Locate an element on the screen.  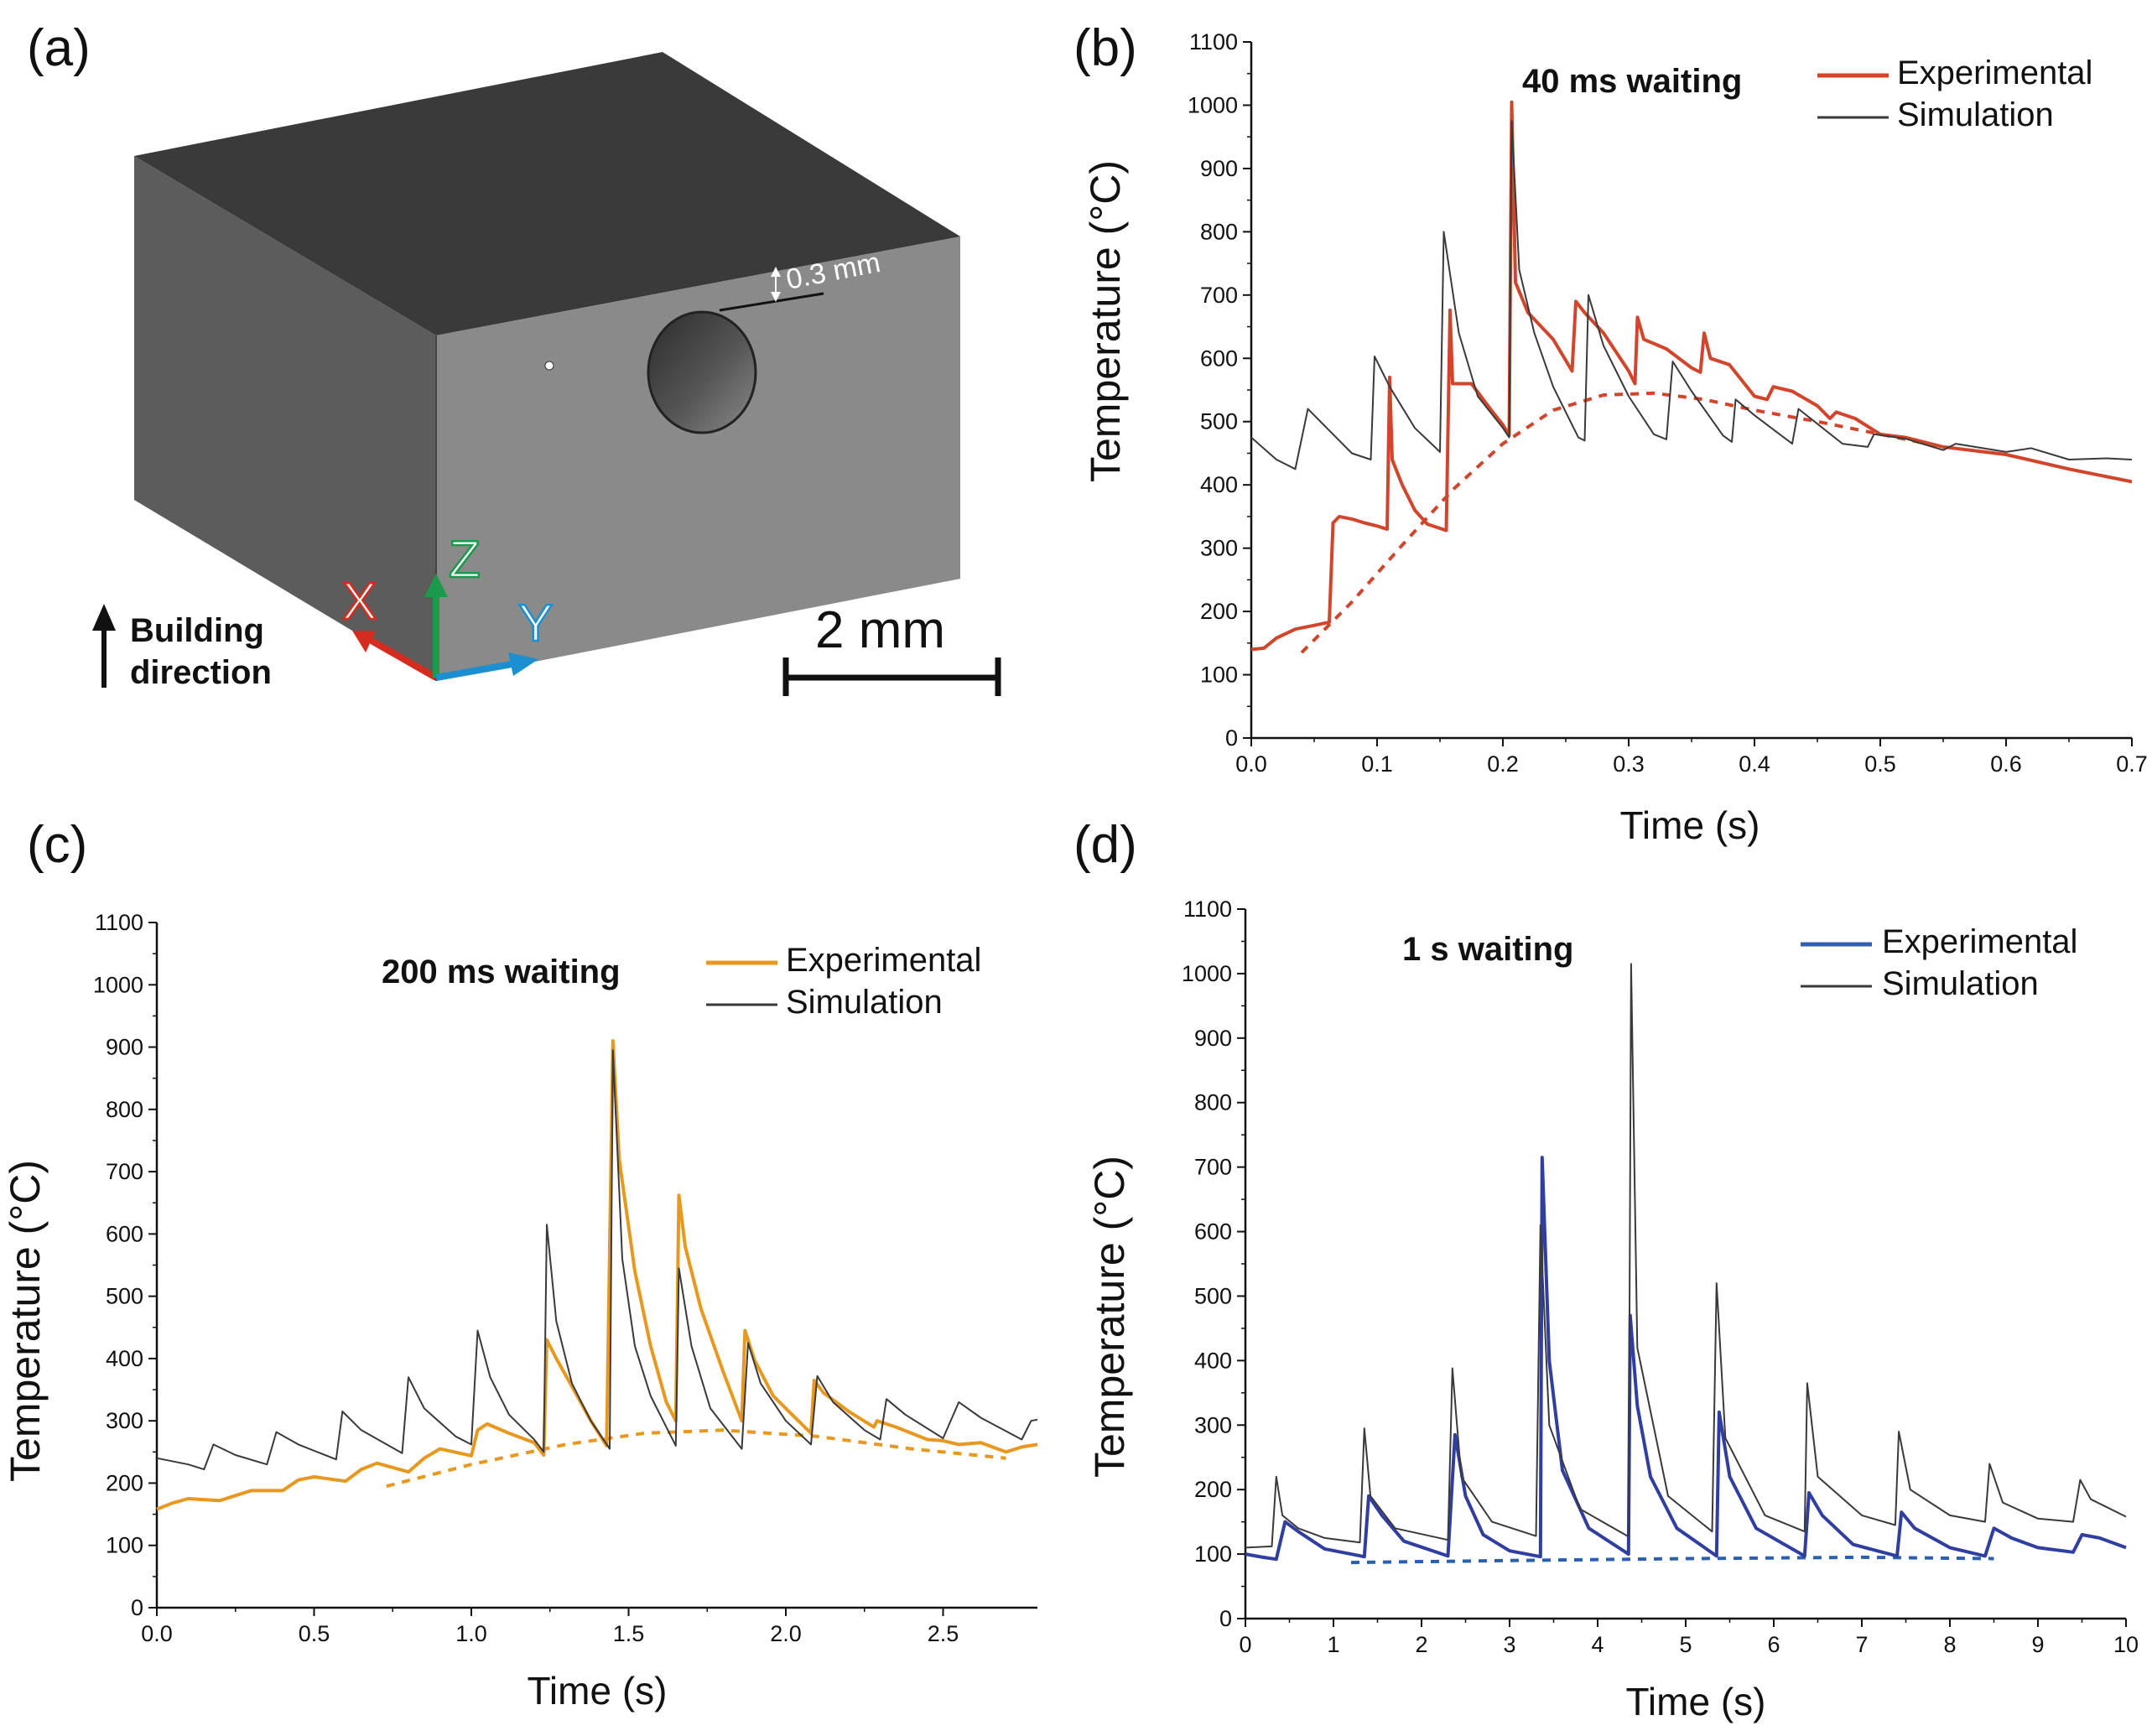
panel-label-c: (c) is located at coordinates (57, 845).